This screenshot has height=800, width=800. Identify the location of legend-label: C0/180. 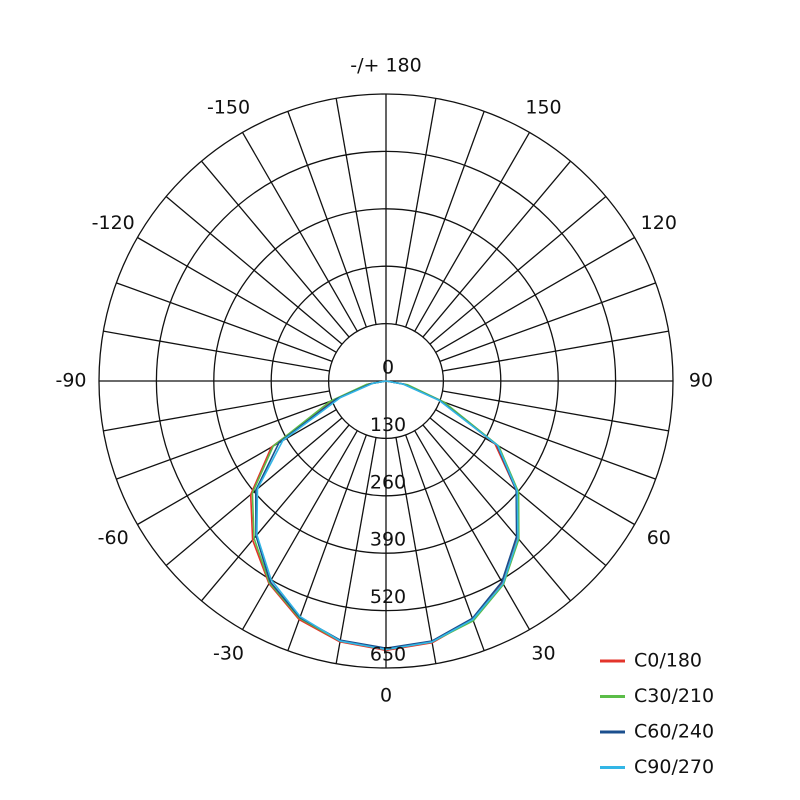
(668, 661).